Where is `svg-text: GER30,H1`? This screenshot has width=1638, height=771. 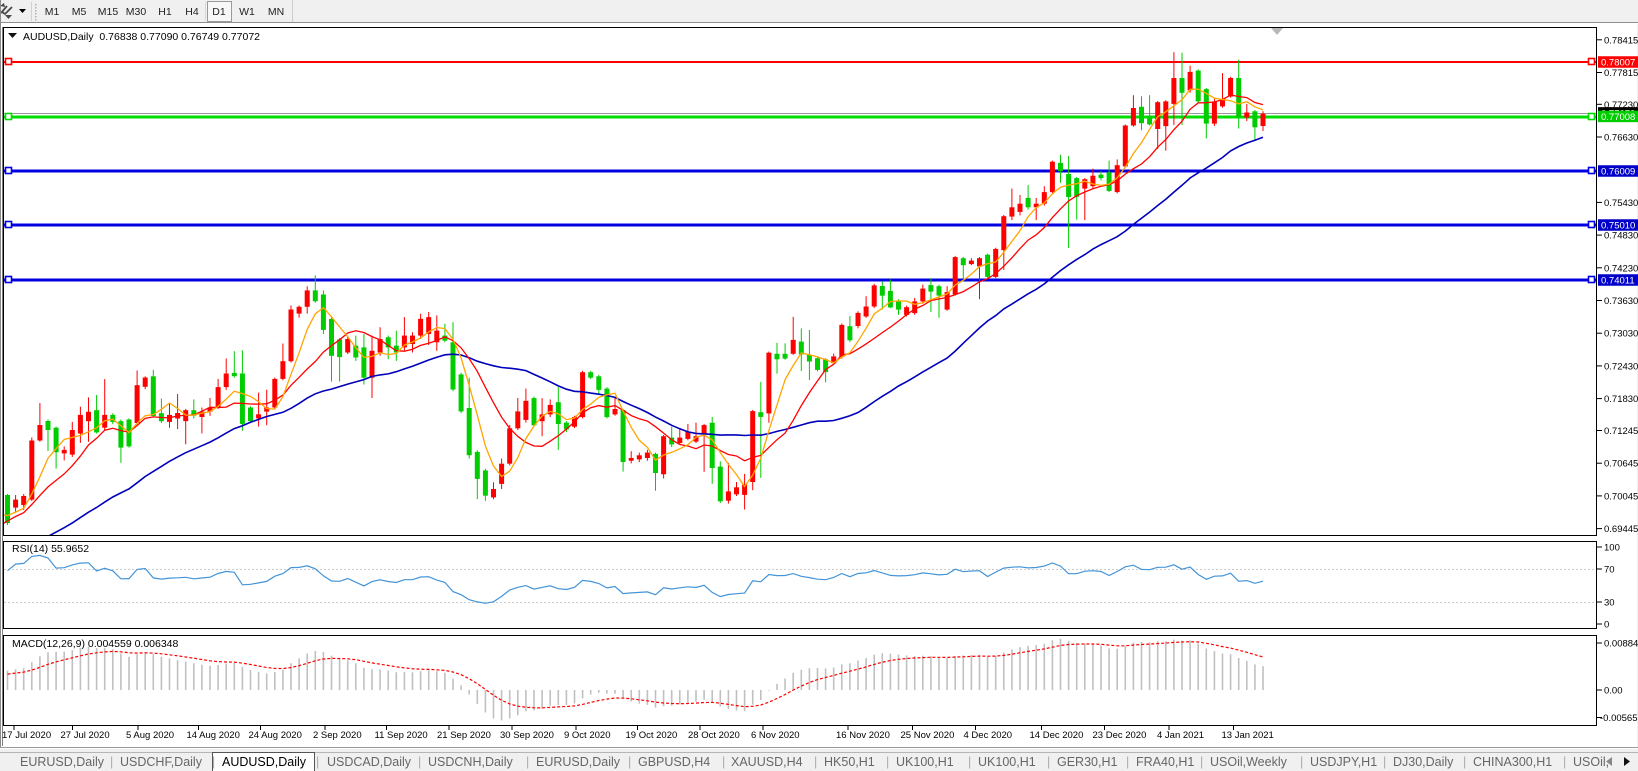
svg-text: GER30,H1 is located at coordinates (1087, 762).